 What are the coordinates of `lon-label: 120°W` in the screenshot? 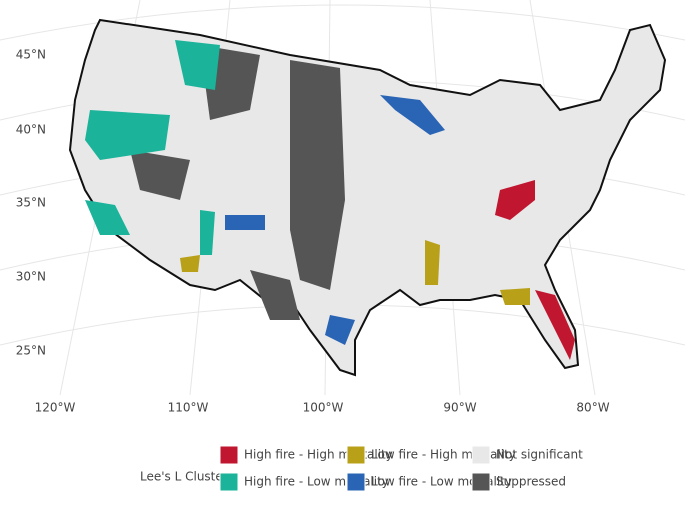 It's located at (55, 408).